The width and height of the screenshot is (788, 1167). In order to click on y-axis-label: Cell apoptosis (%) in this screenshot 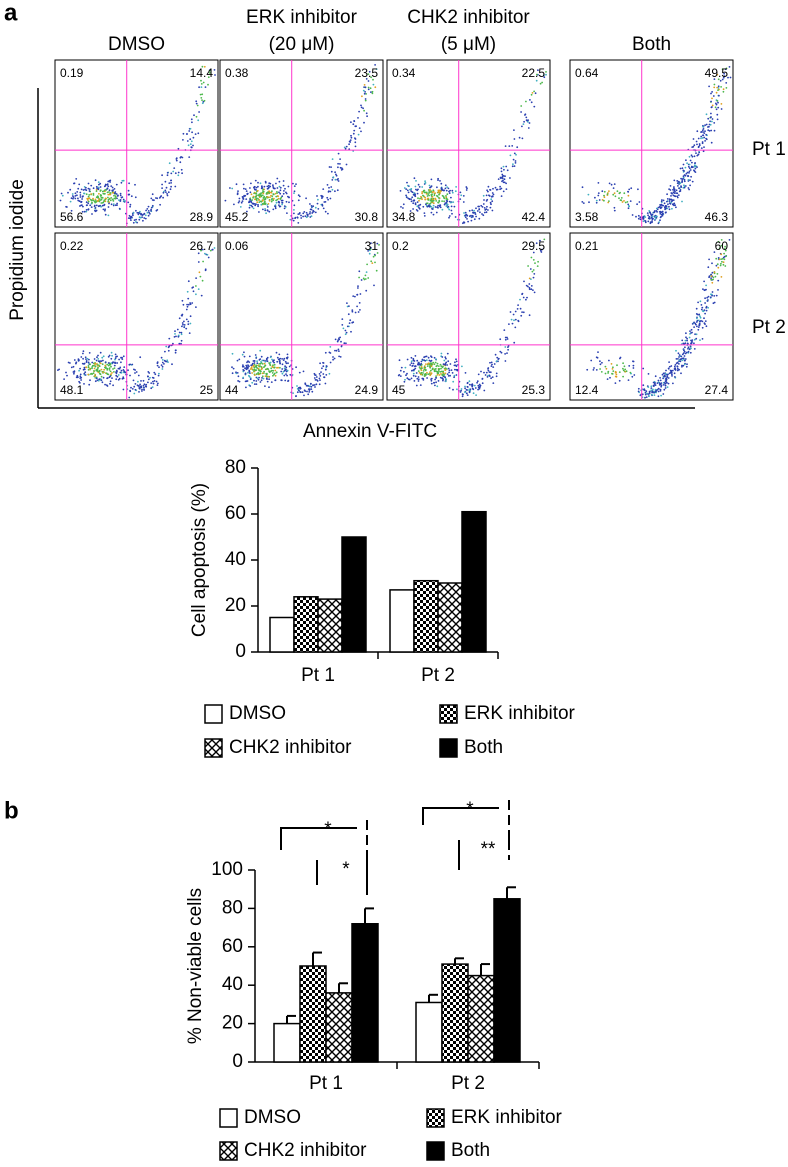, I will do `click(199, 560)`.